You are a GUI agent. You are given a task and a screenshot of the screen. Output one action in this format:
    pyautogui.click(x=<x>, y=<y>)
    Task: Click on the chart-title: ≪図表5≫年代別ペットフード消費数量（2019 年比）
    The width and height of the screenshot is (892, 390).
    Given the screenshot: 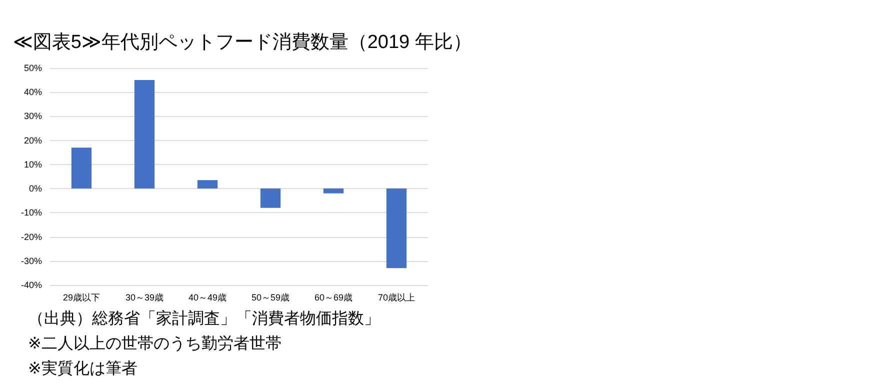 What is the action you would take?
    pyautogui.click(x=242, y=42)
    